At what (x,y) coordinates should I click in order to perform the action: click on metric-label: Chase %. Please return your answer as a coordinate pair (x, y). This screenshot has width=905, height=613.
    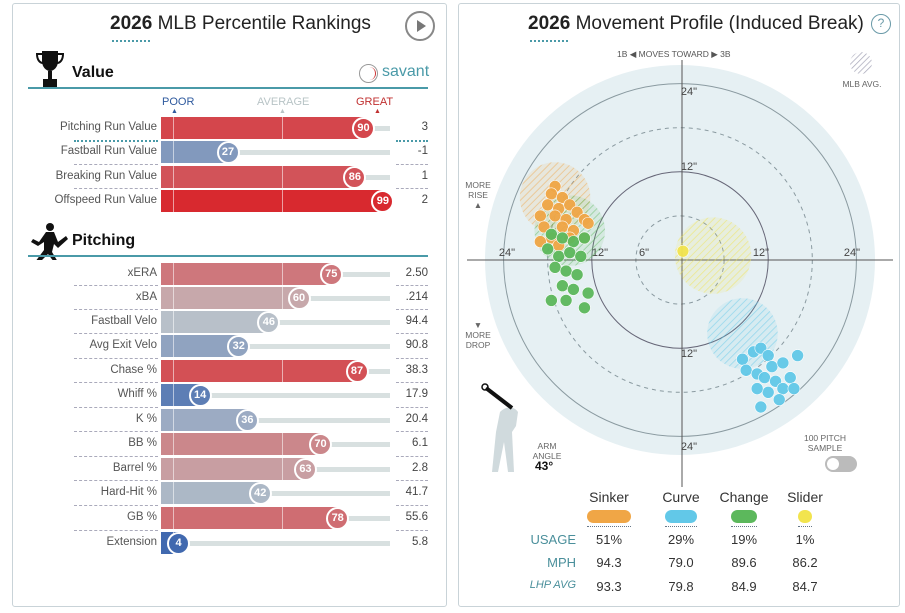
    Looking at the image, I should click on (133, 370).